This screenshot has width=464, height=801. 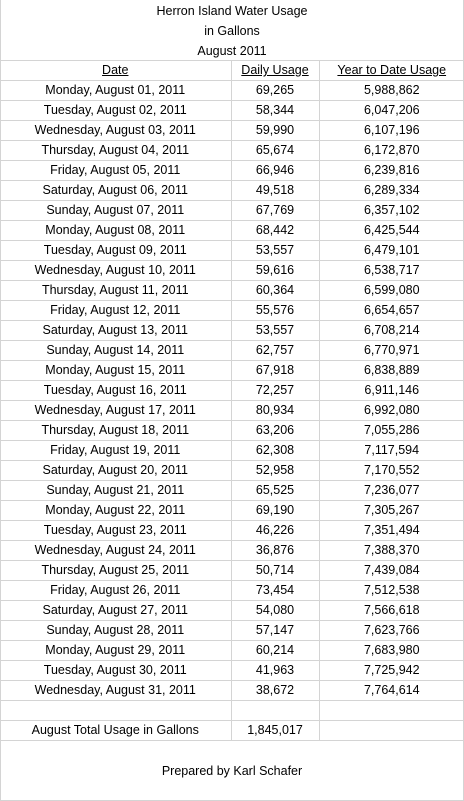 I want to click on table-row: Tuesday, August 30, 2011 41,963 7,725,942, so click(x=232, y=670).